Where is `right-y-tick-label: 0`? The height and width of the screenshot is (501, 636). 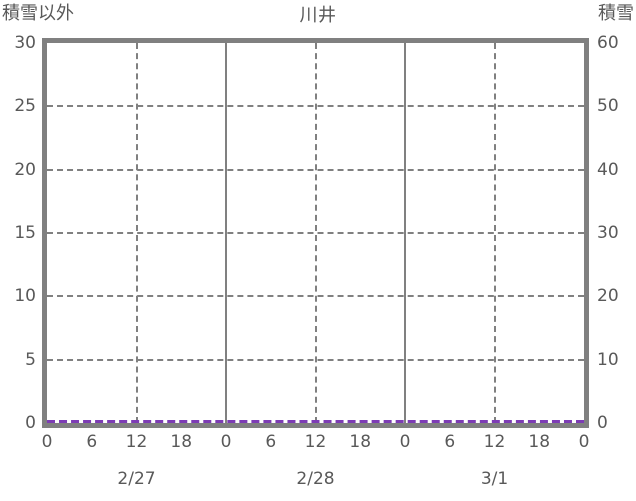 right-y-tick-label: 0 is located at coordinates (602, 423).